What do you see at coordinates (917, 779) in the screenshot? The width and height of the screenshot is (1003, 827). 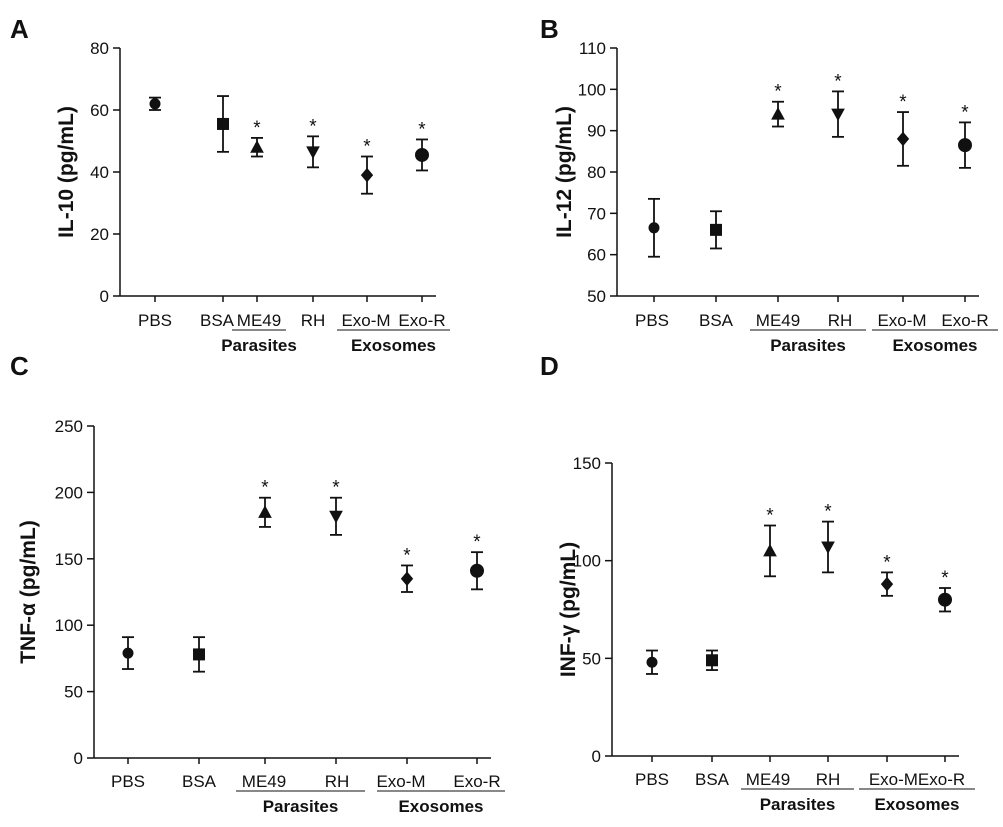 I see `x-tick-label: Exo-MExo-R` at bounding box center [917, 779].